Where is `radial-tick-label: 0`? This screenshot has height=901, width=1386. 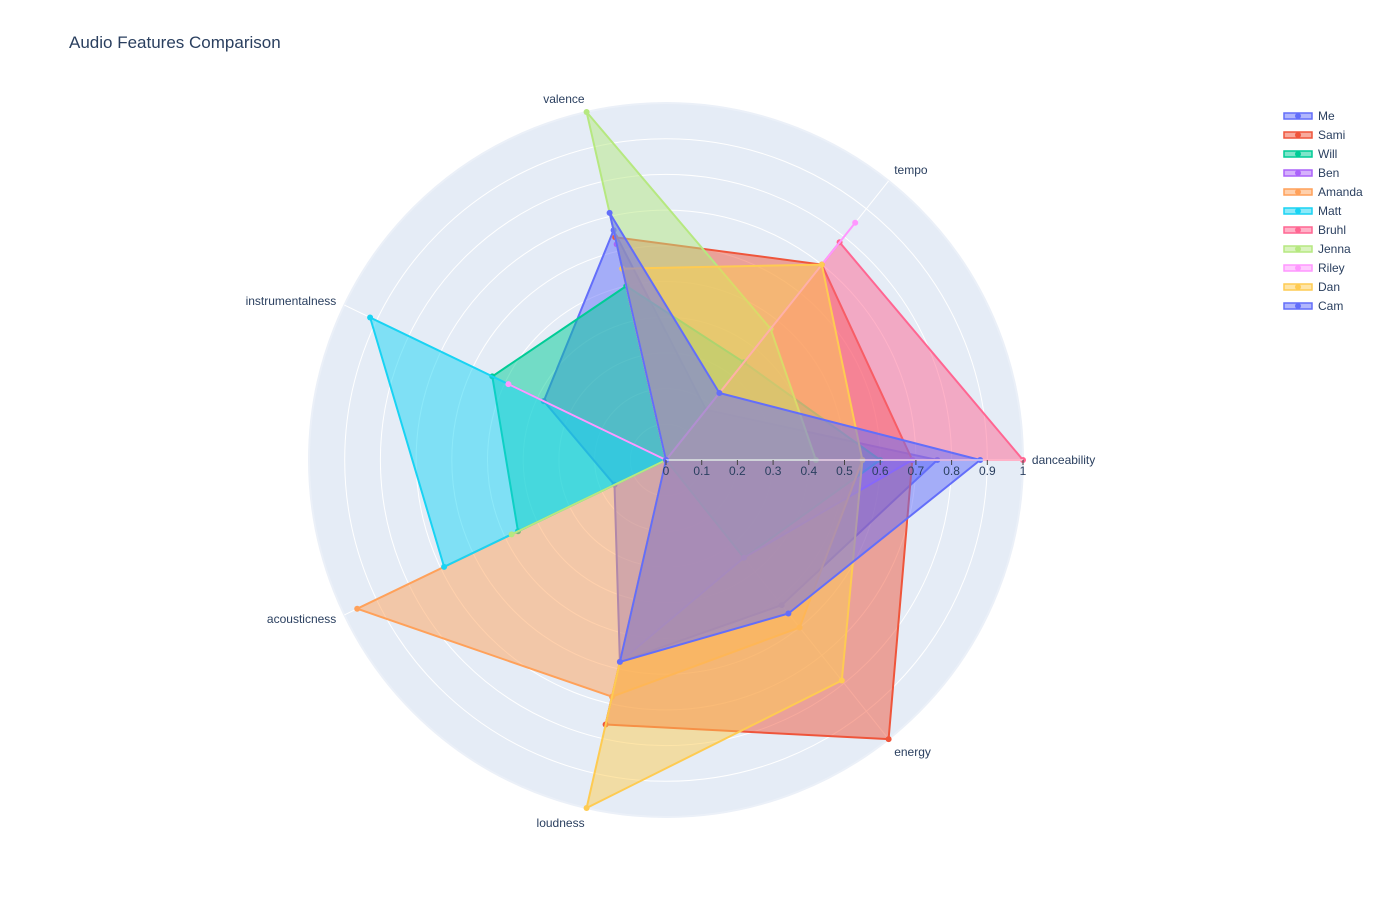 radial-tick-label: 0 is located at coordinates (666, 471).